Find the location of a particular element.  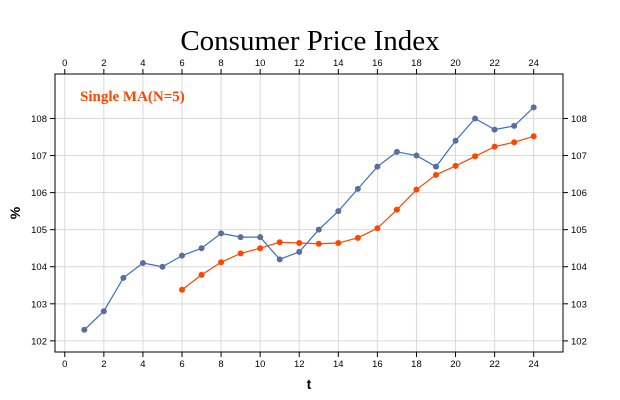

x-tick-label-bottom: 8 is located at coordinates (220, 364).